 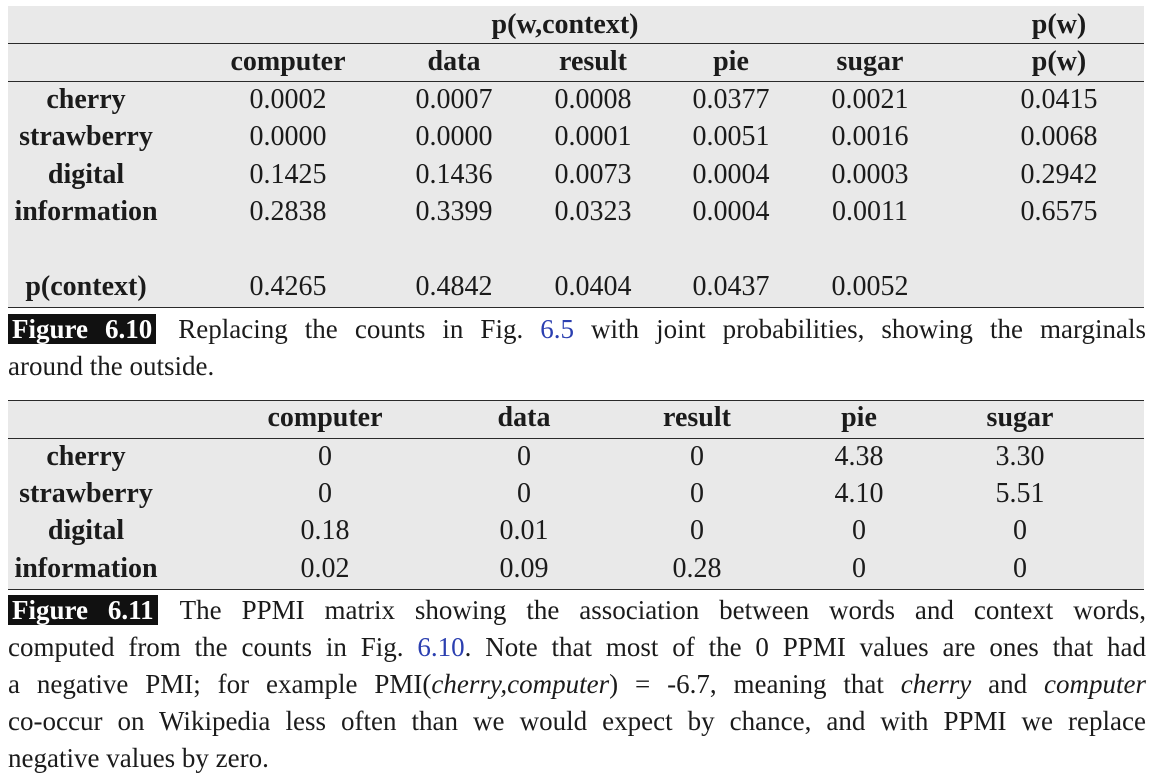 What do you see at coordinates (1059, 24) in the screenshot?
I see `group-header-pw: p(w)` at bounding box center [1059, 24].